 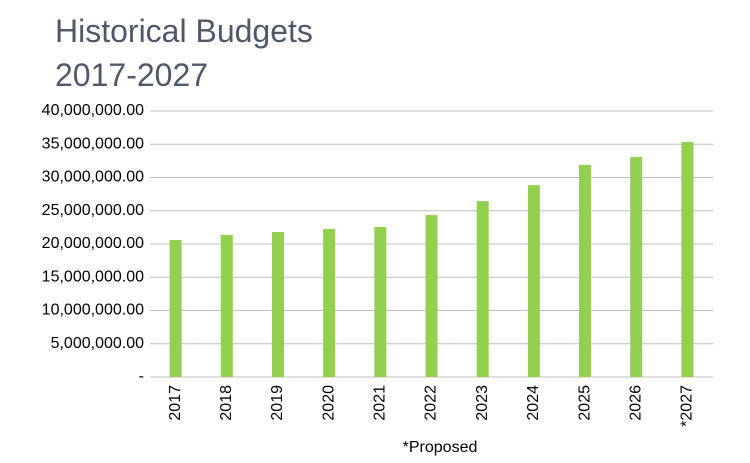 What do you see at coordinates (93, 143) in the screenshot?
I see `y-tick-label: 35,000,000.00` at bounding box center [93, 143].